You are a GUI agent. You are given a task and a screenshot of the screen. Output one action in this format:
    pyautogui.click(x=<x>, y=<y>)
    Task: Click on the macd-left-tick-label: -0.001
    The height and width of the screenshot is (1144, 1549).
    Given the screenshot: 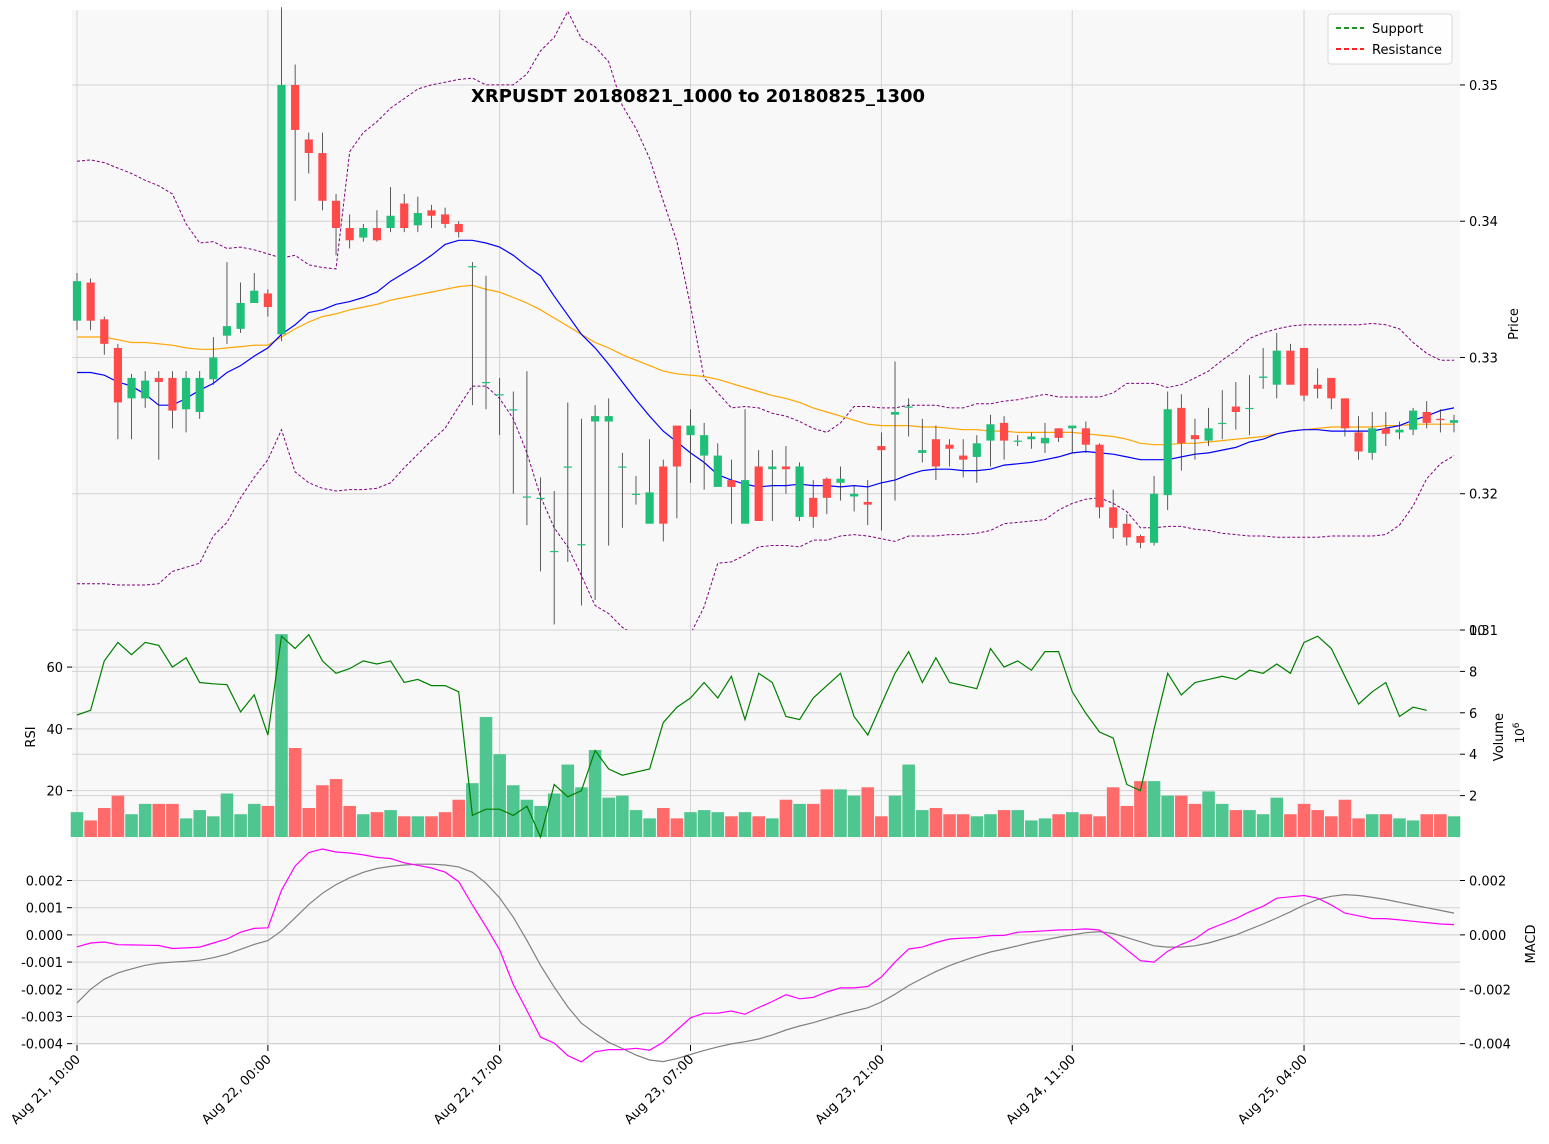 What is the action you would take?
    pyautogui.click(x=42, y=963)
    